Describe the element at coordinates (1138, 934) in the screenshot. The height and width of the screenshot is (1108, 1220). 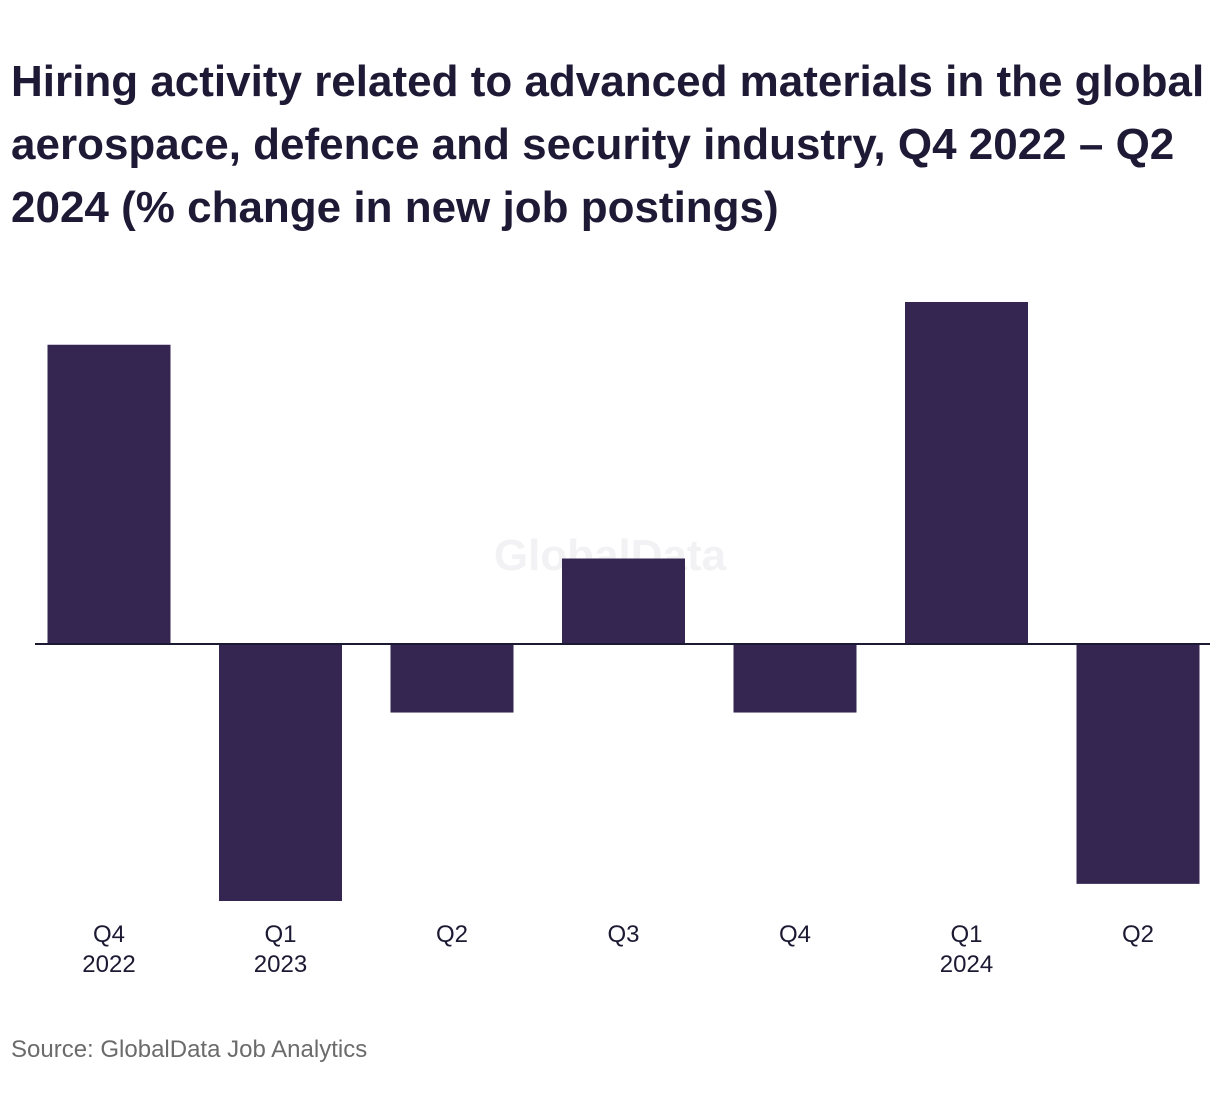
I see `x-tick-quarter-6: Q2` at that location.